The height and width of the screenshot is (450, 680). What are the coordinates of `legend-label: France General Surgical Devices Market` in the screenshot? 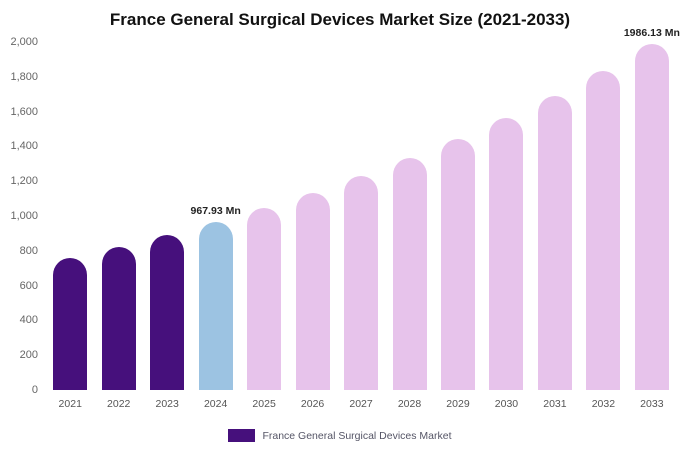 It's located at (357, 435).